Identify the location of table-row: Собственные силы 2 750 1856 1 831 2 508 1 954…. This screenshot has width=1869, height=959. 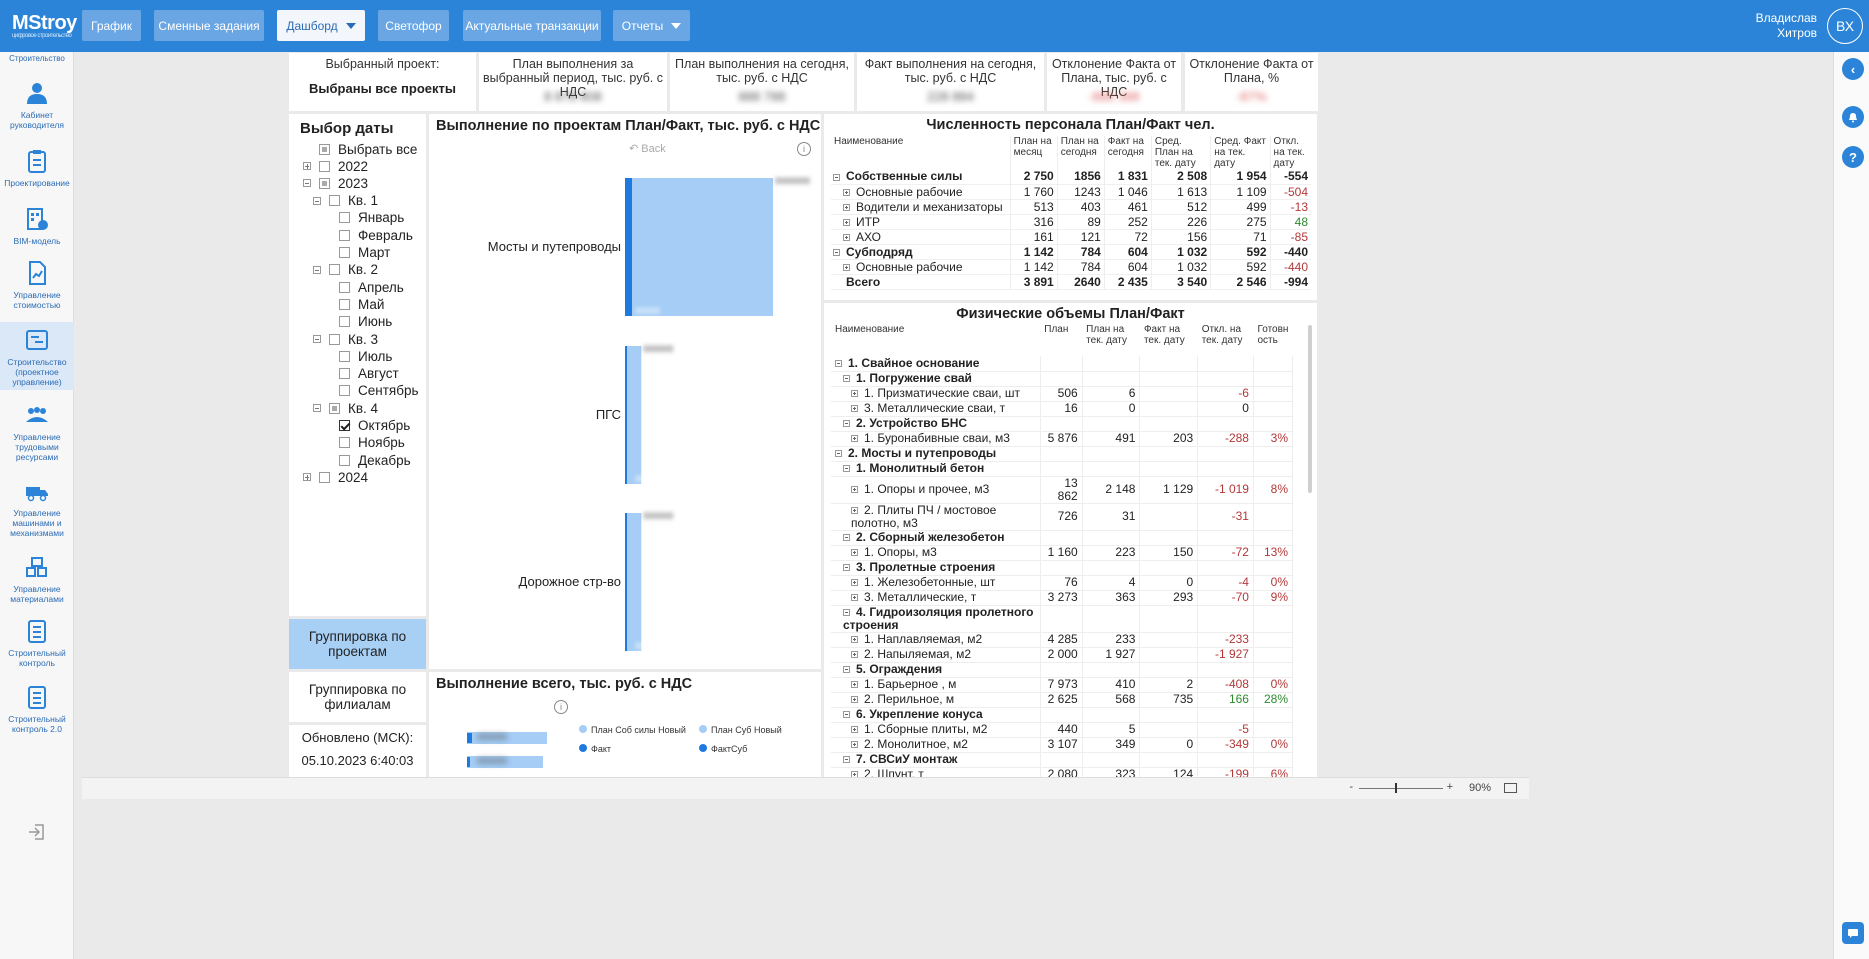
(1071, 176).